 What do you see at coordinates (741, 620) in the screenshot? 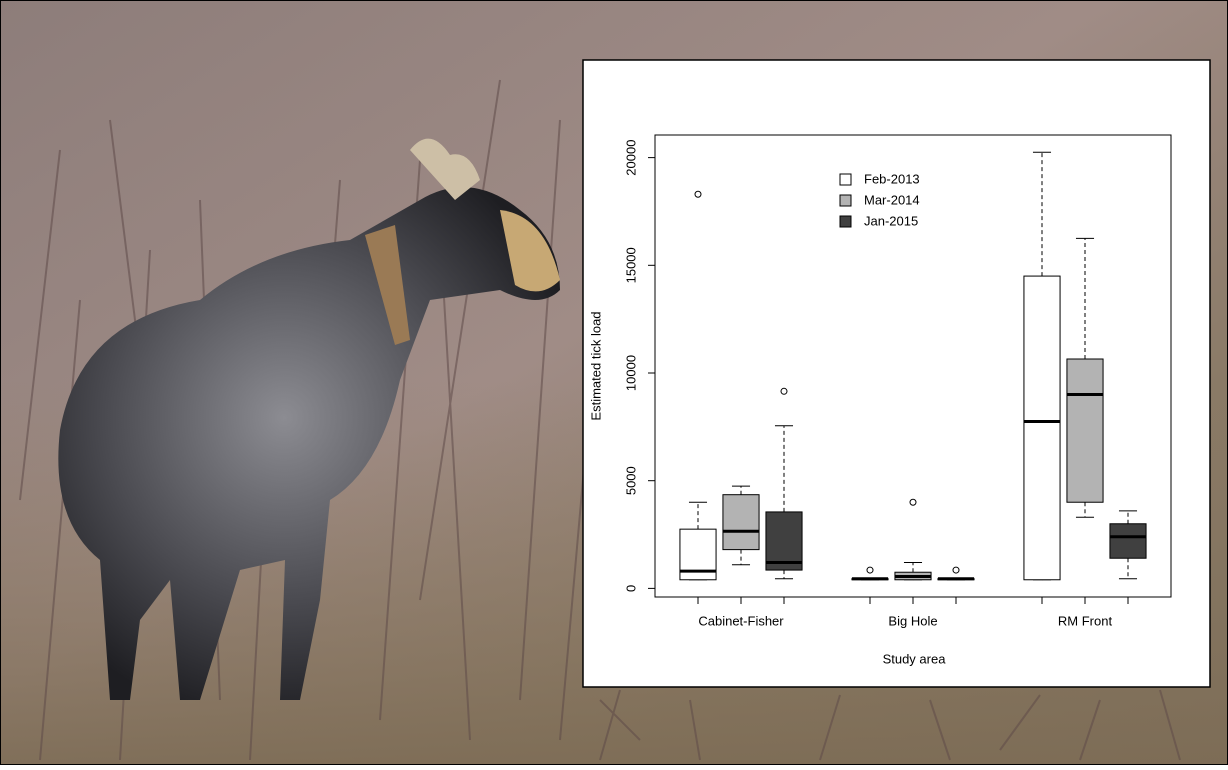
I see `x-tick-label: Cabinet-Fisher` at bounding box center [741, 620].